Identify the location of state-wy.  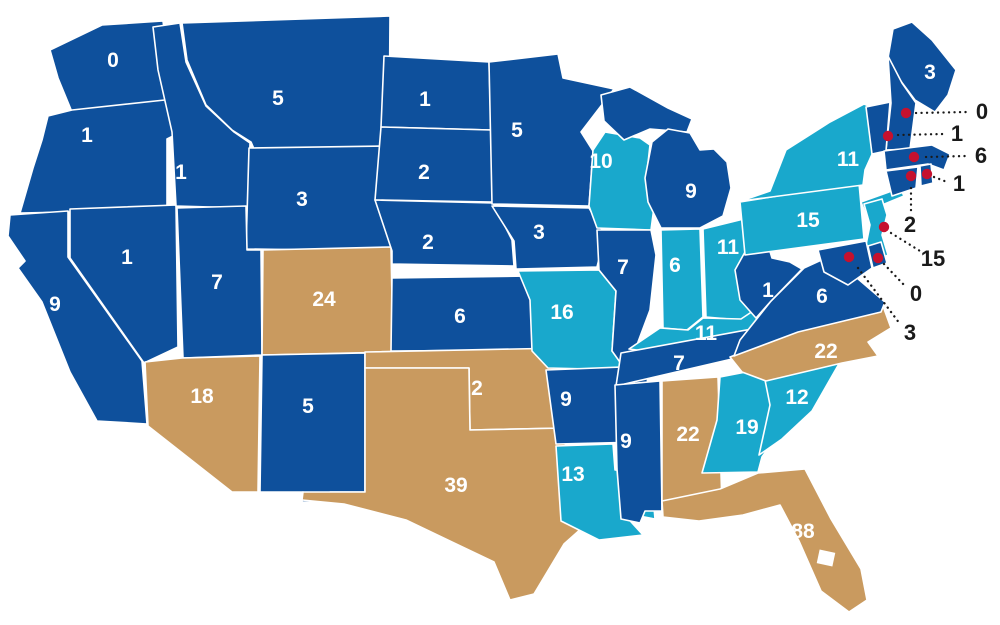
(318, 198).